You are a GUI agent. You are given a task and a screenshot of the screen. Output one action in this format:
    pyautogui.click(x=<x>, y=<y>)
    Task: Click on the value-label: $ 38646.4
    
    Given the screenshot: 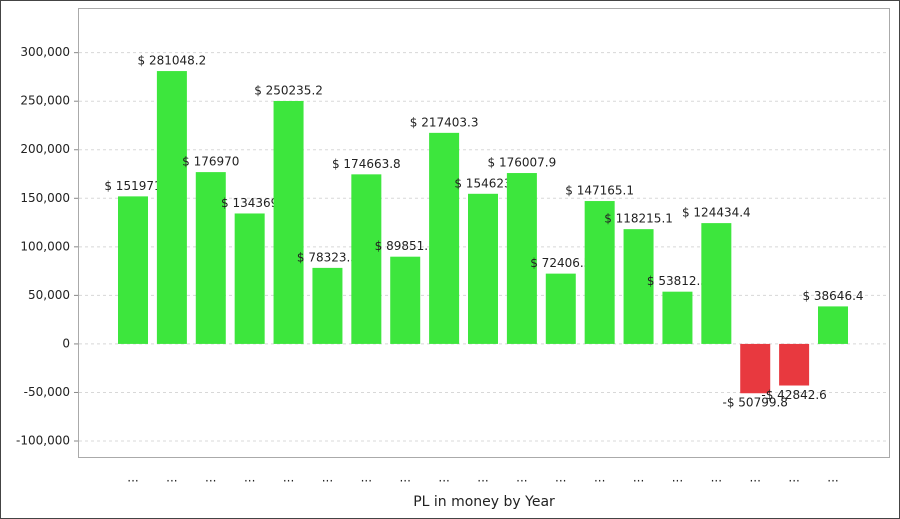 What is the action you would take?
    pyautogui.click(x=832, y=296)
    